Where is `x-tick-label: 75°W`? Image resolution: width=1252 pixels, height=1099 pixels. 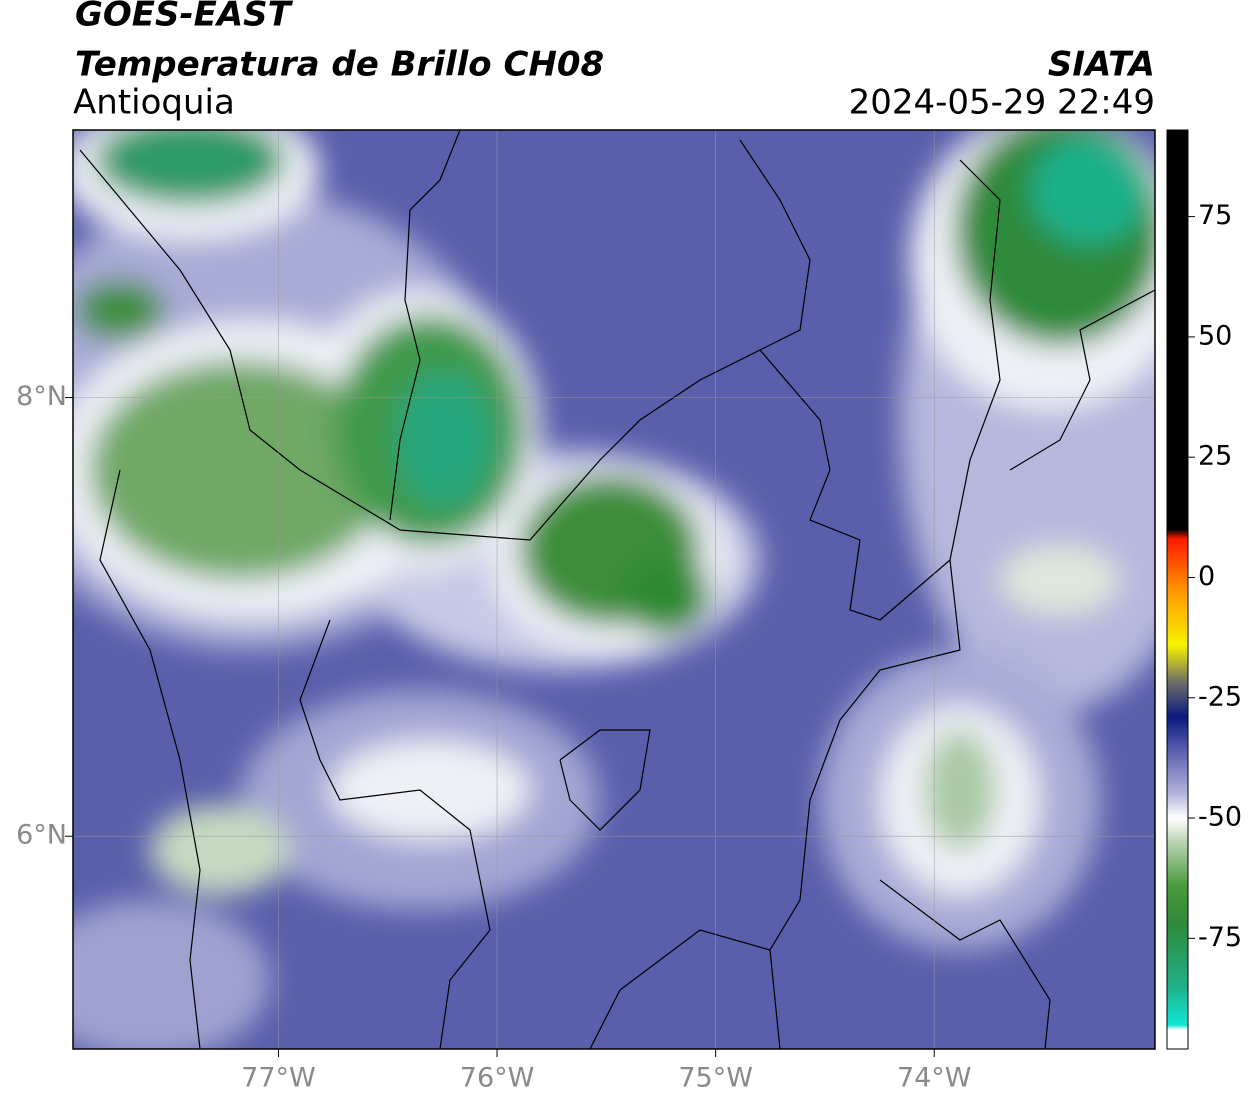 x-tick-label: 75°W is located at coordinates (715, 1078).